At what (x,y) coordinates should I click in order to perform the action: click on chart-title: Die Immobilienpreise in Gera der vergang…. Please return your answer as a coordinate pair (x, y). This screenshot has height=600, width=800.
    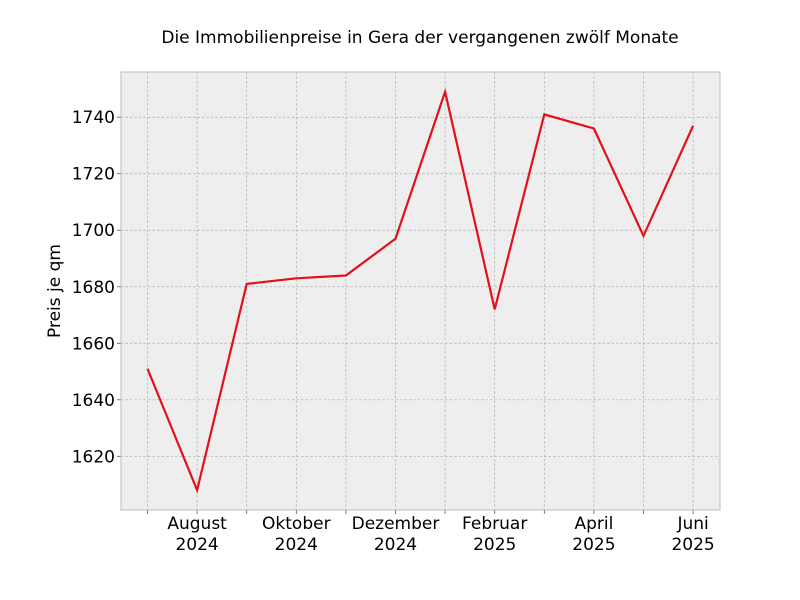
    Looking at the image, I should click on (419, 38).